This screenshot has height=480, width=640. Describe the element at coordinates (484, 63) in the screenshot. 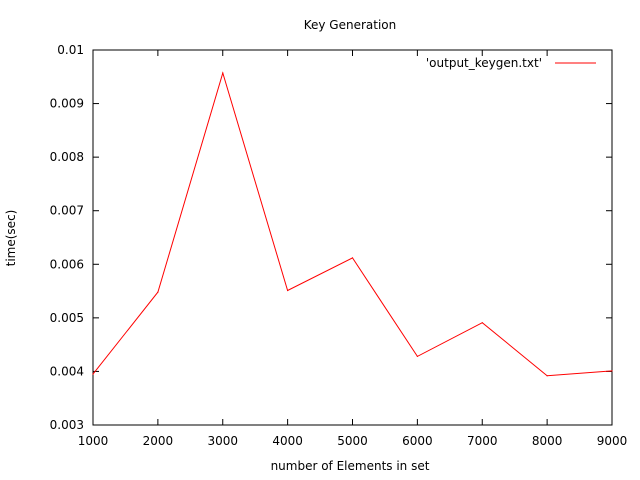

I see `legend-label: 'output_keygen.txt'` at that location.